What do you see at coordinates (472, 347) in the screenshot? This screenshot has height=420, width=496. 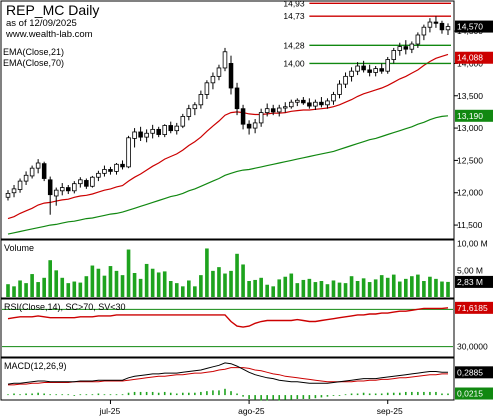 I see `rsi-level-label: 30,0000` at bounding box center [472, 347].